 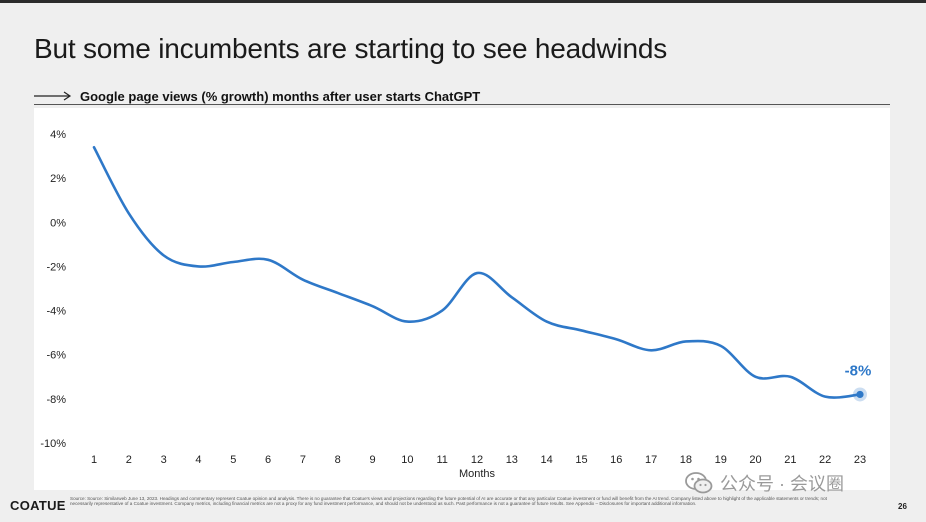 I want to click on y-tick-label: 4%, so click(x=58, y=135).